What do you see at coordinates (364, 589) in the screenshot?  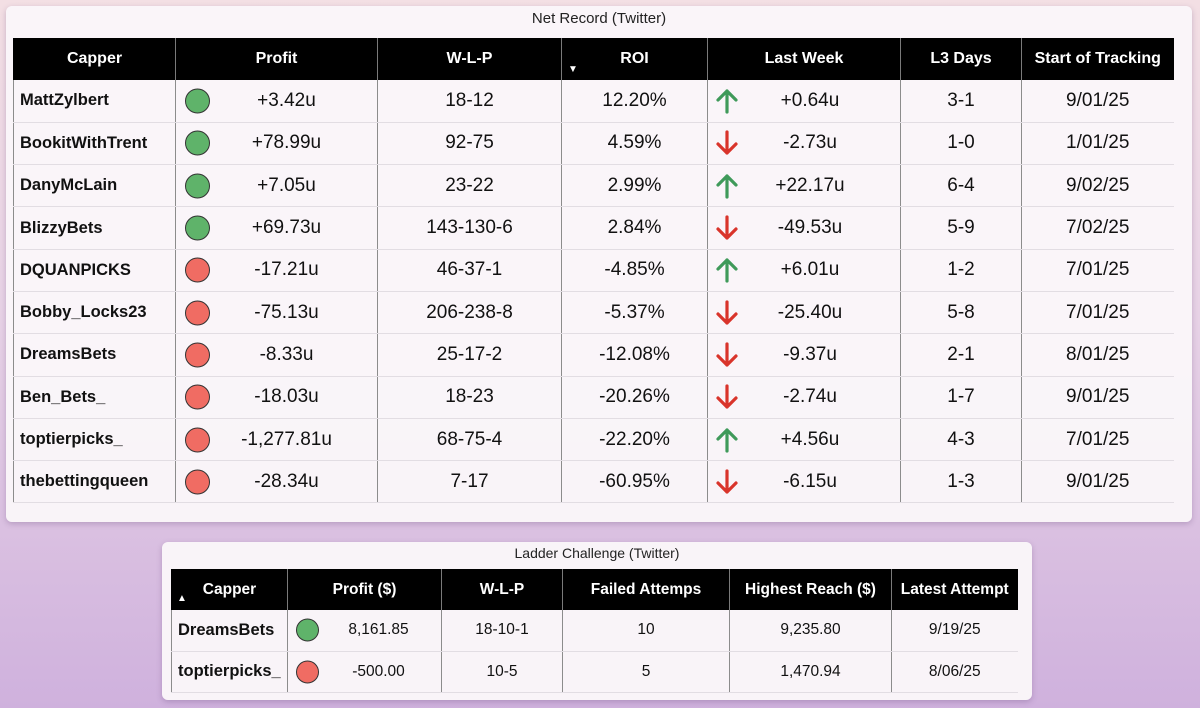 I see `ladder-col-header-profit: Profit ($)` at bounding box center [364, 589].